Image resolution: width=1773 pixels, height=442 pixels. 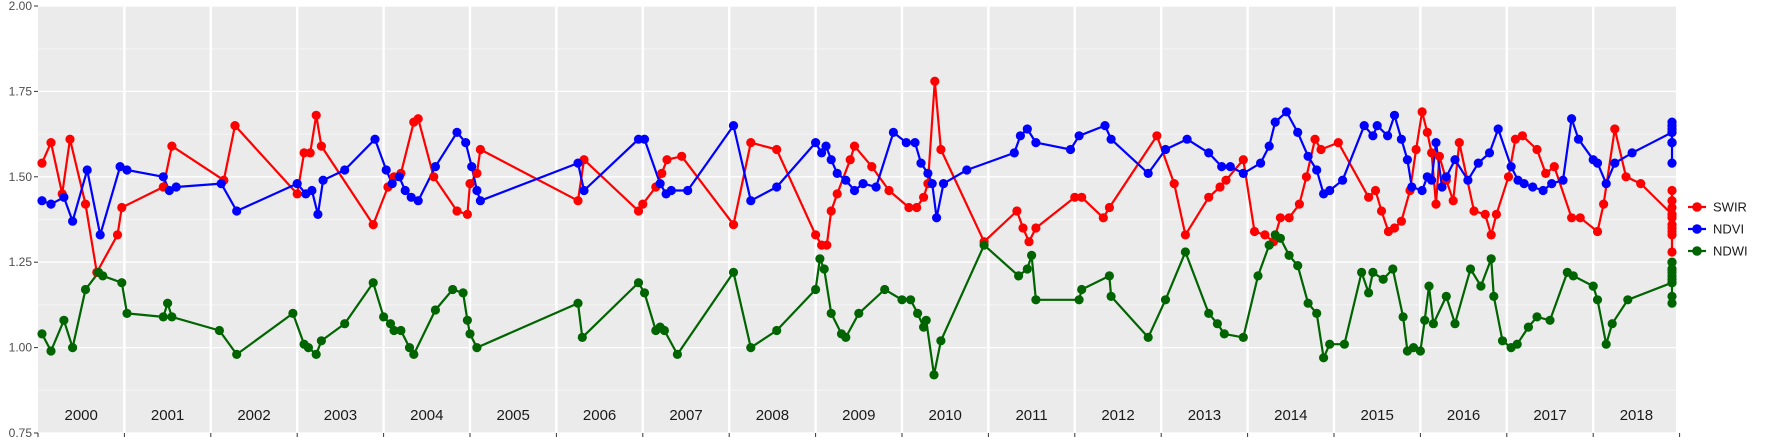 What do you see at coordinates (685, 415) in the screenshot?
I see `year-label: 2007` at bounding box center [685, 415].